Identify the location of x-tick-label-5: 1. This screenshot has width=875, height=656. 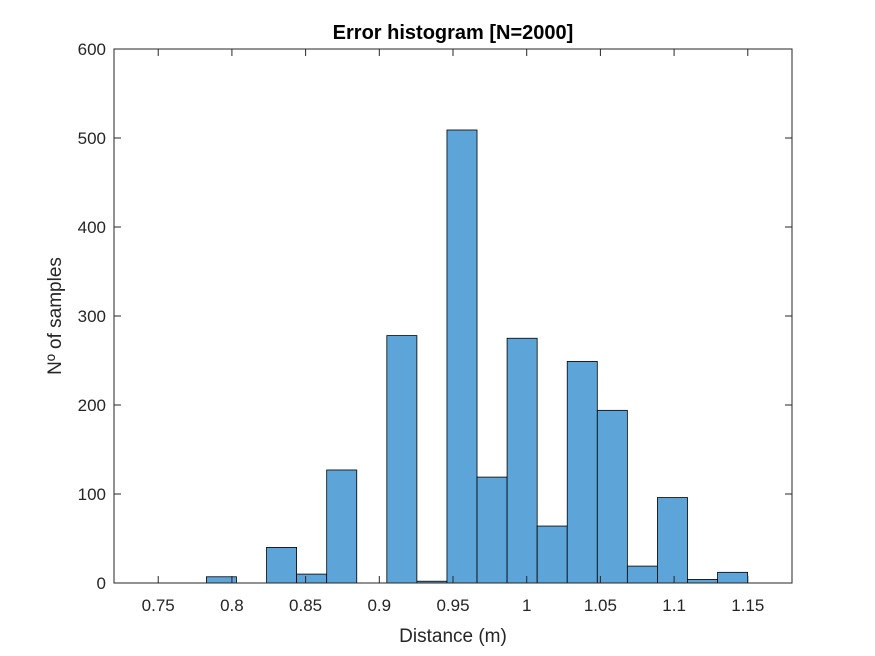
(526, 605).